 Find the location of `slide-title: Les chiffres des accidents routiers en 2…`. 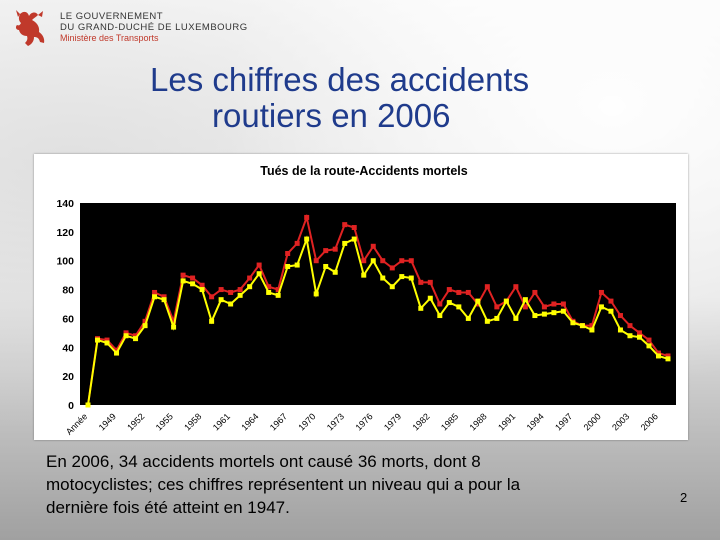

slide-title: Les chiffres des accidents routiers en 2… is located at coordinates (410, 98).